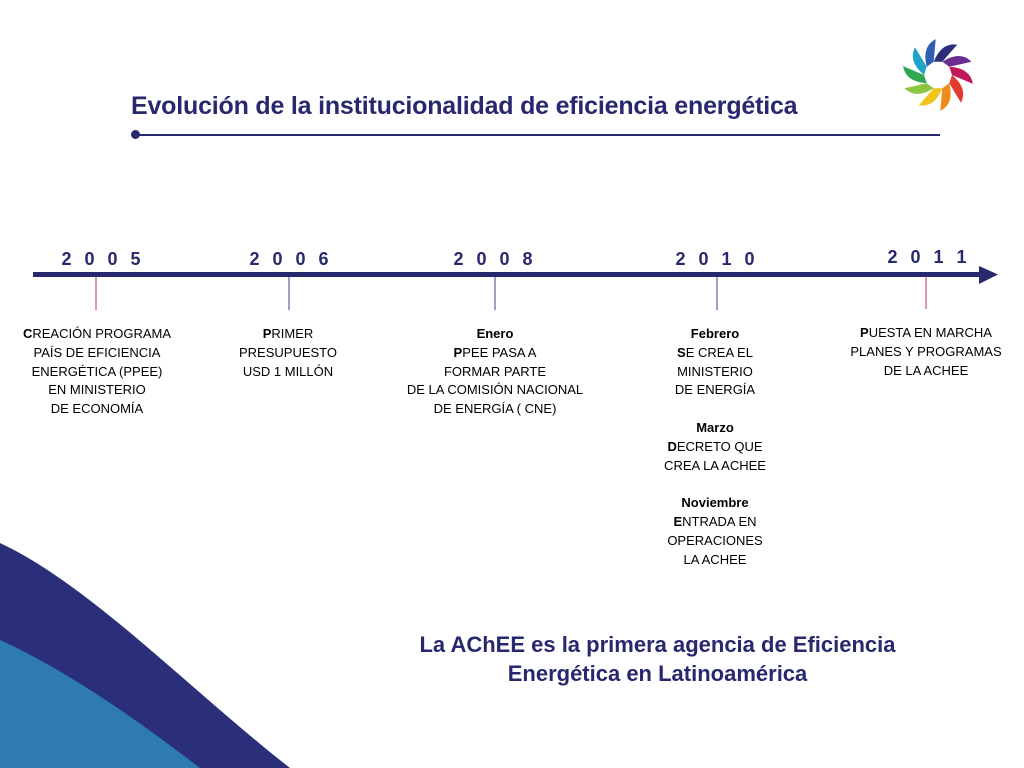  I want to click on callout-line-2: Energética en Latinoamérica, so click(657, 673).